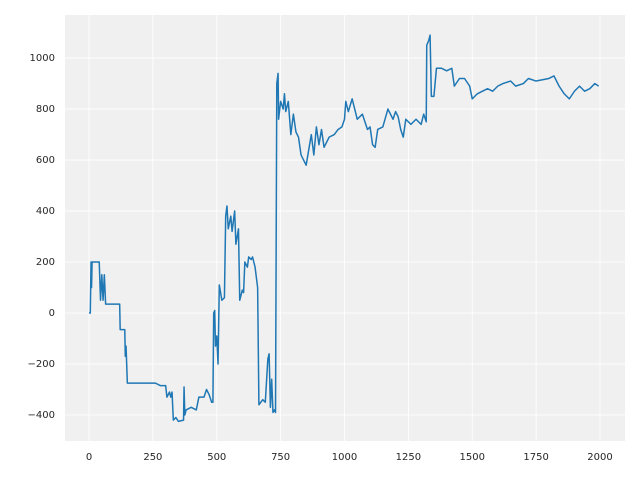  Describe the element at coordinates (344, 457) in the screenshot. I see `x-tick-label: 1000` at that location.